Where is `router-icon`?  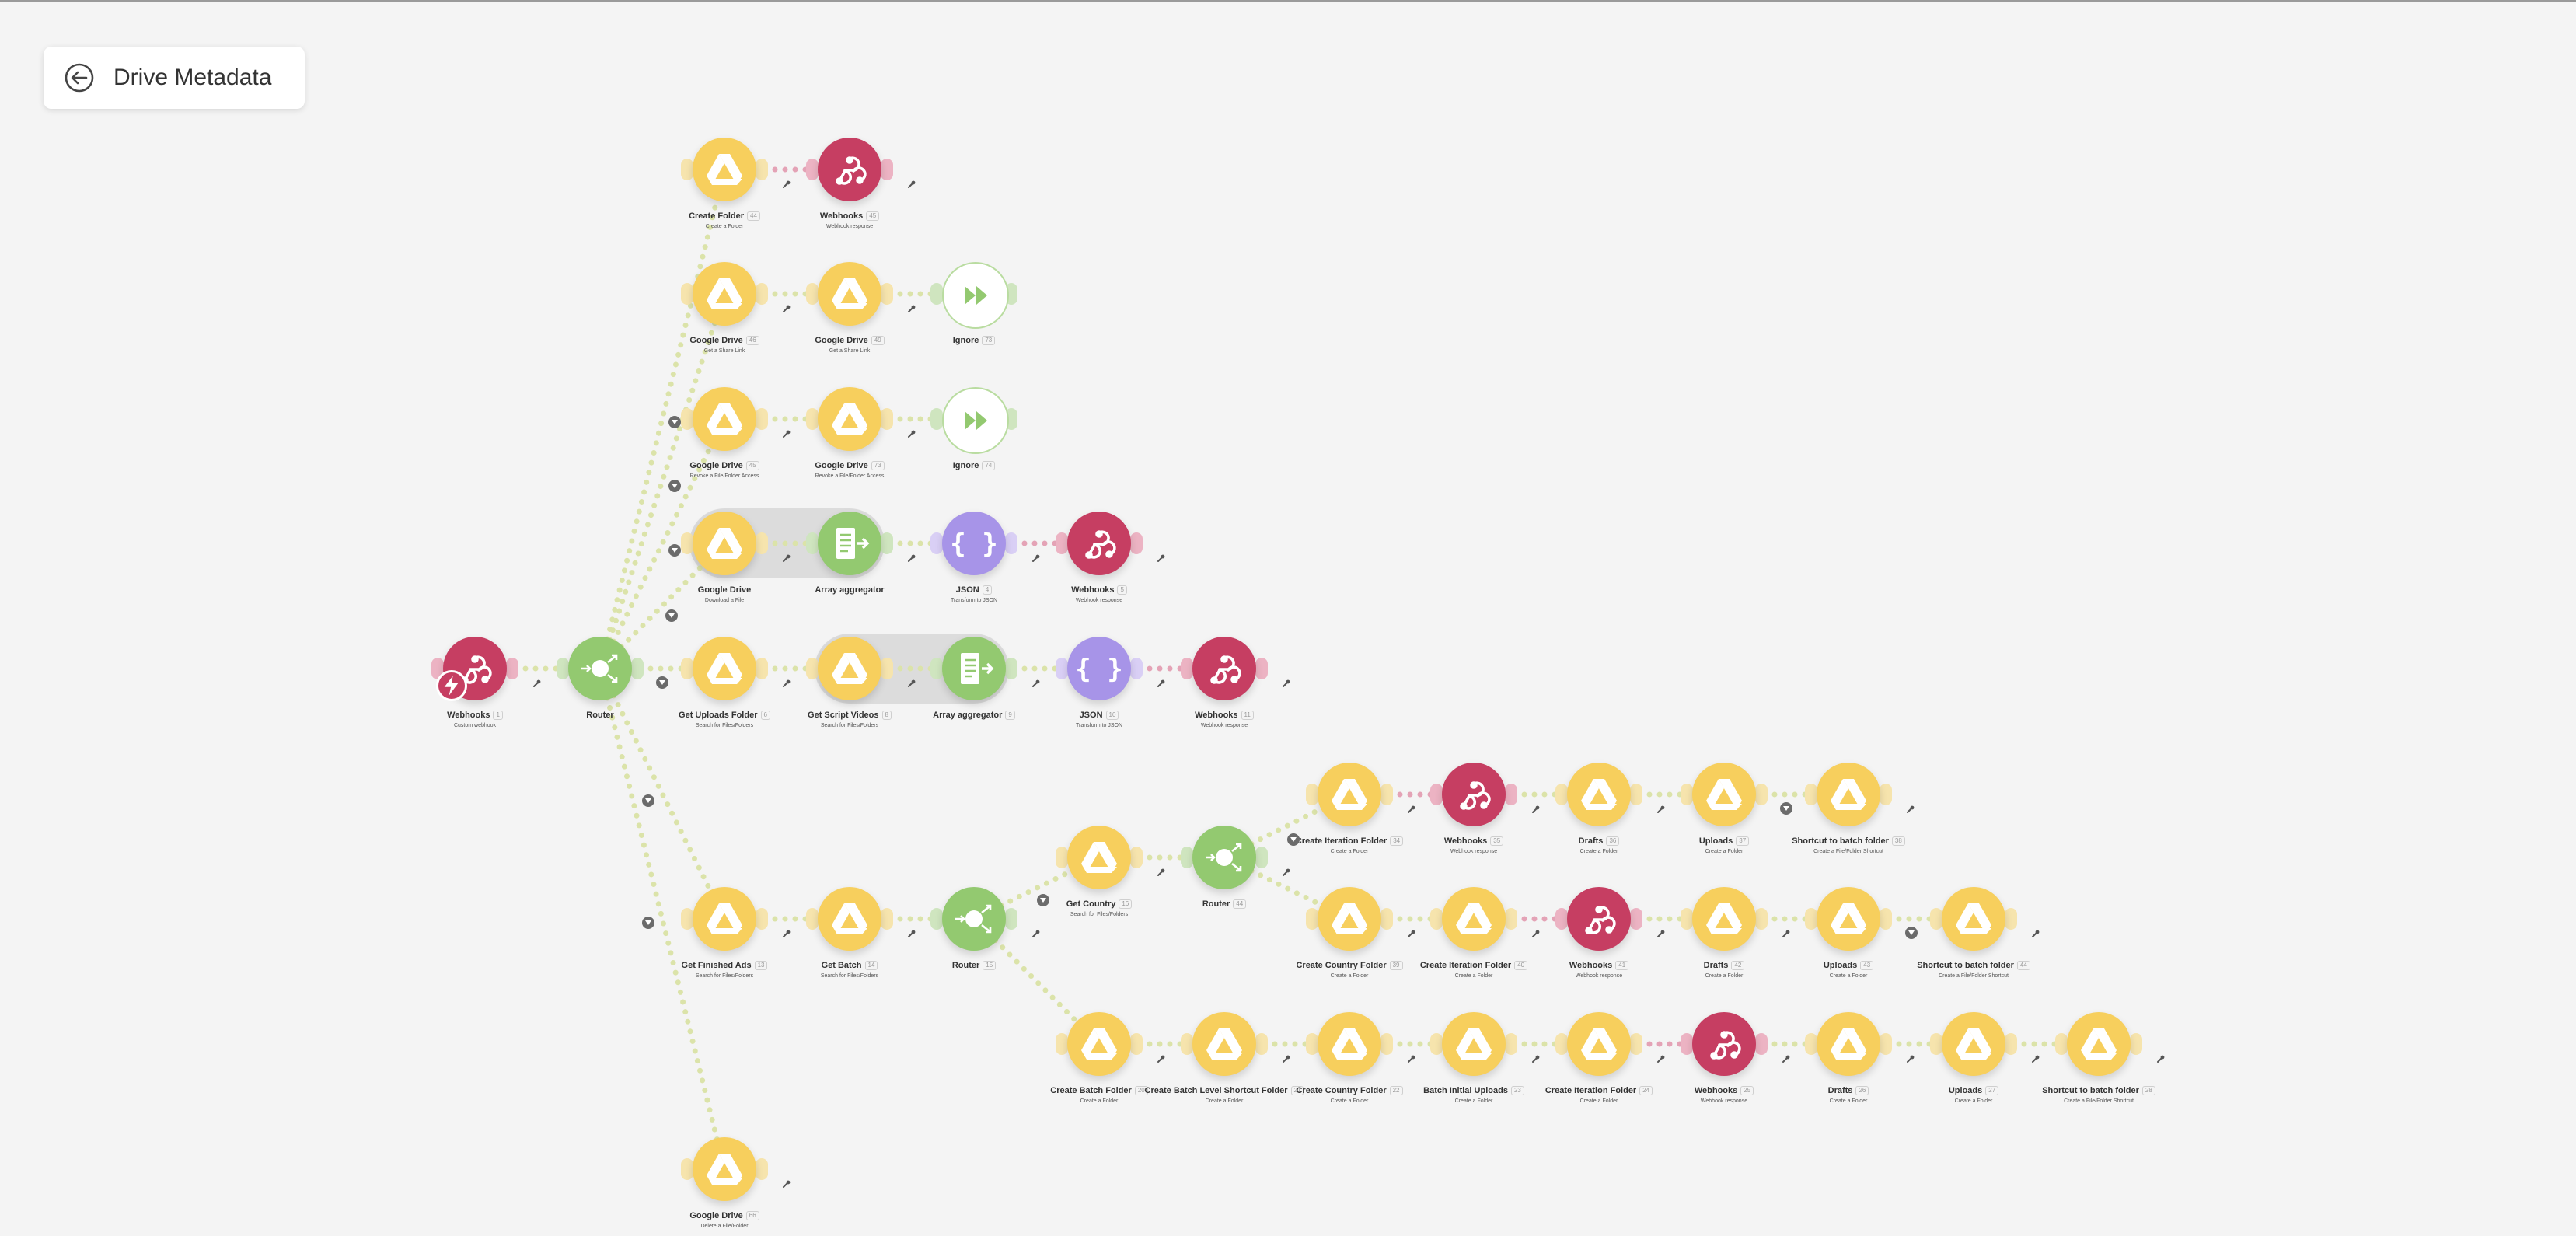 router-icon is located at coordinates (1224, 858).